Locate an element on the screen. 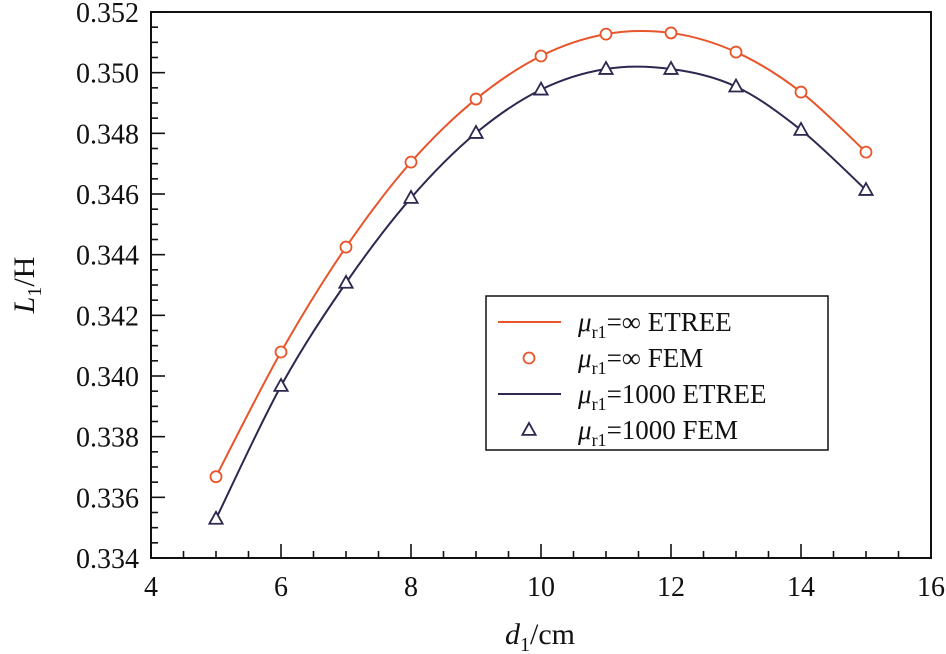 This screenshot has width=946, height=654. y-tick-label: 0.340 is located at coordinates (107, 377).